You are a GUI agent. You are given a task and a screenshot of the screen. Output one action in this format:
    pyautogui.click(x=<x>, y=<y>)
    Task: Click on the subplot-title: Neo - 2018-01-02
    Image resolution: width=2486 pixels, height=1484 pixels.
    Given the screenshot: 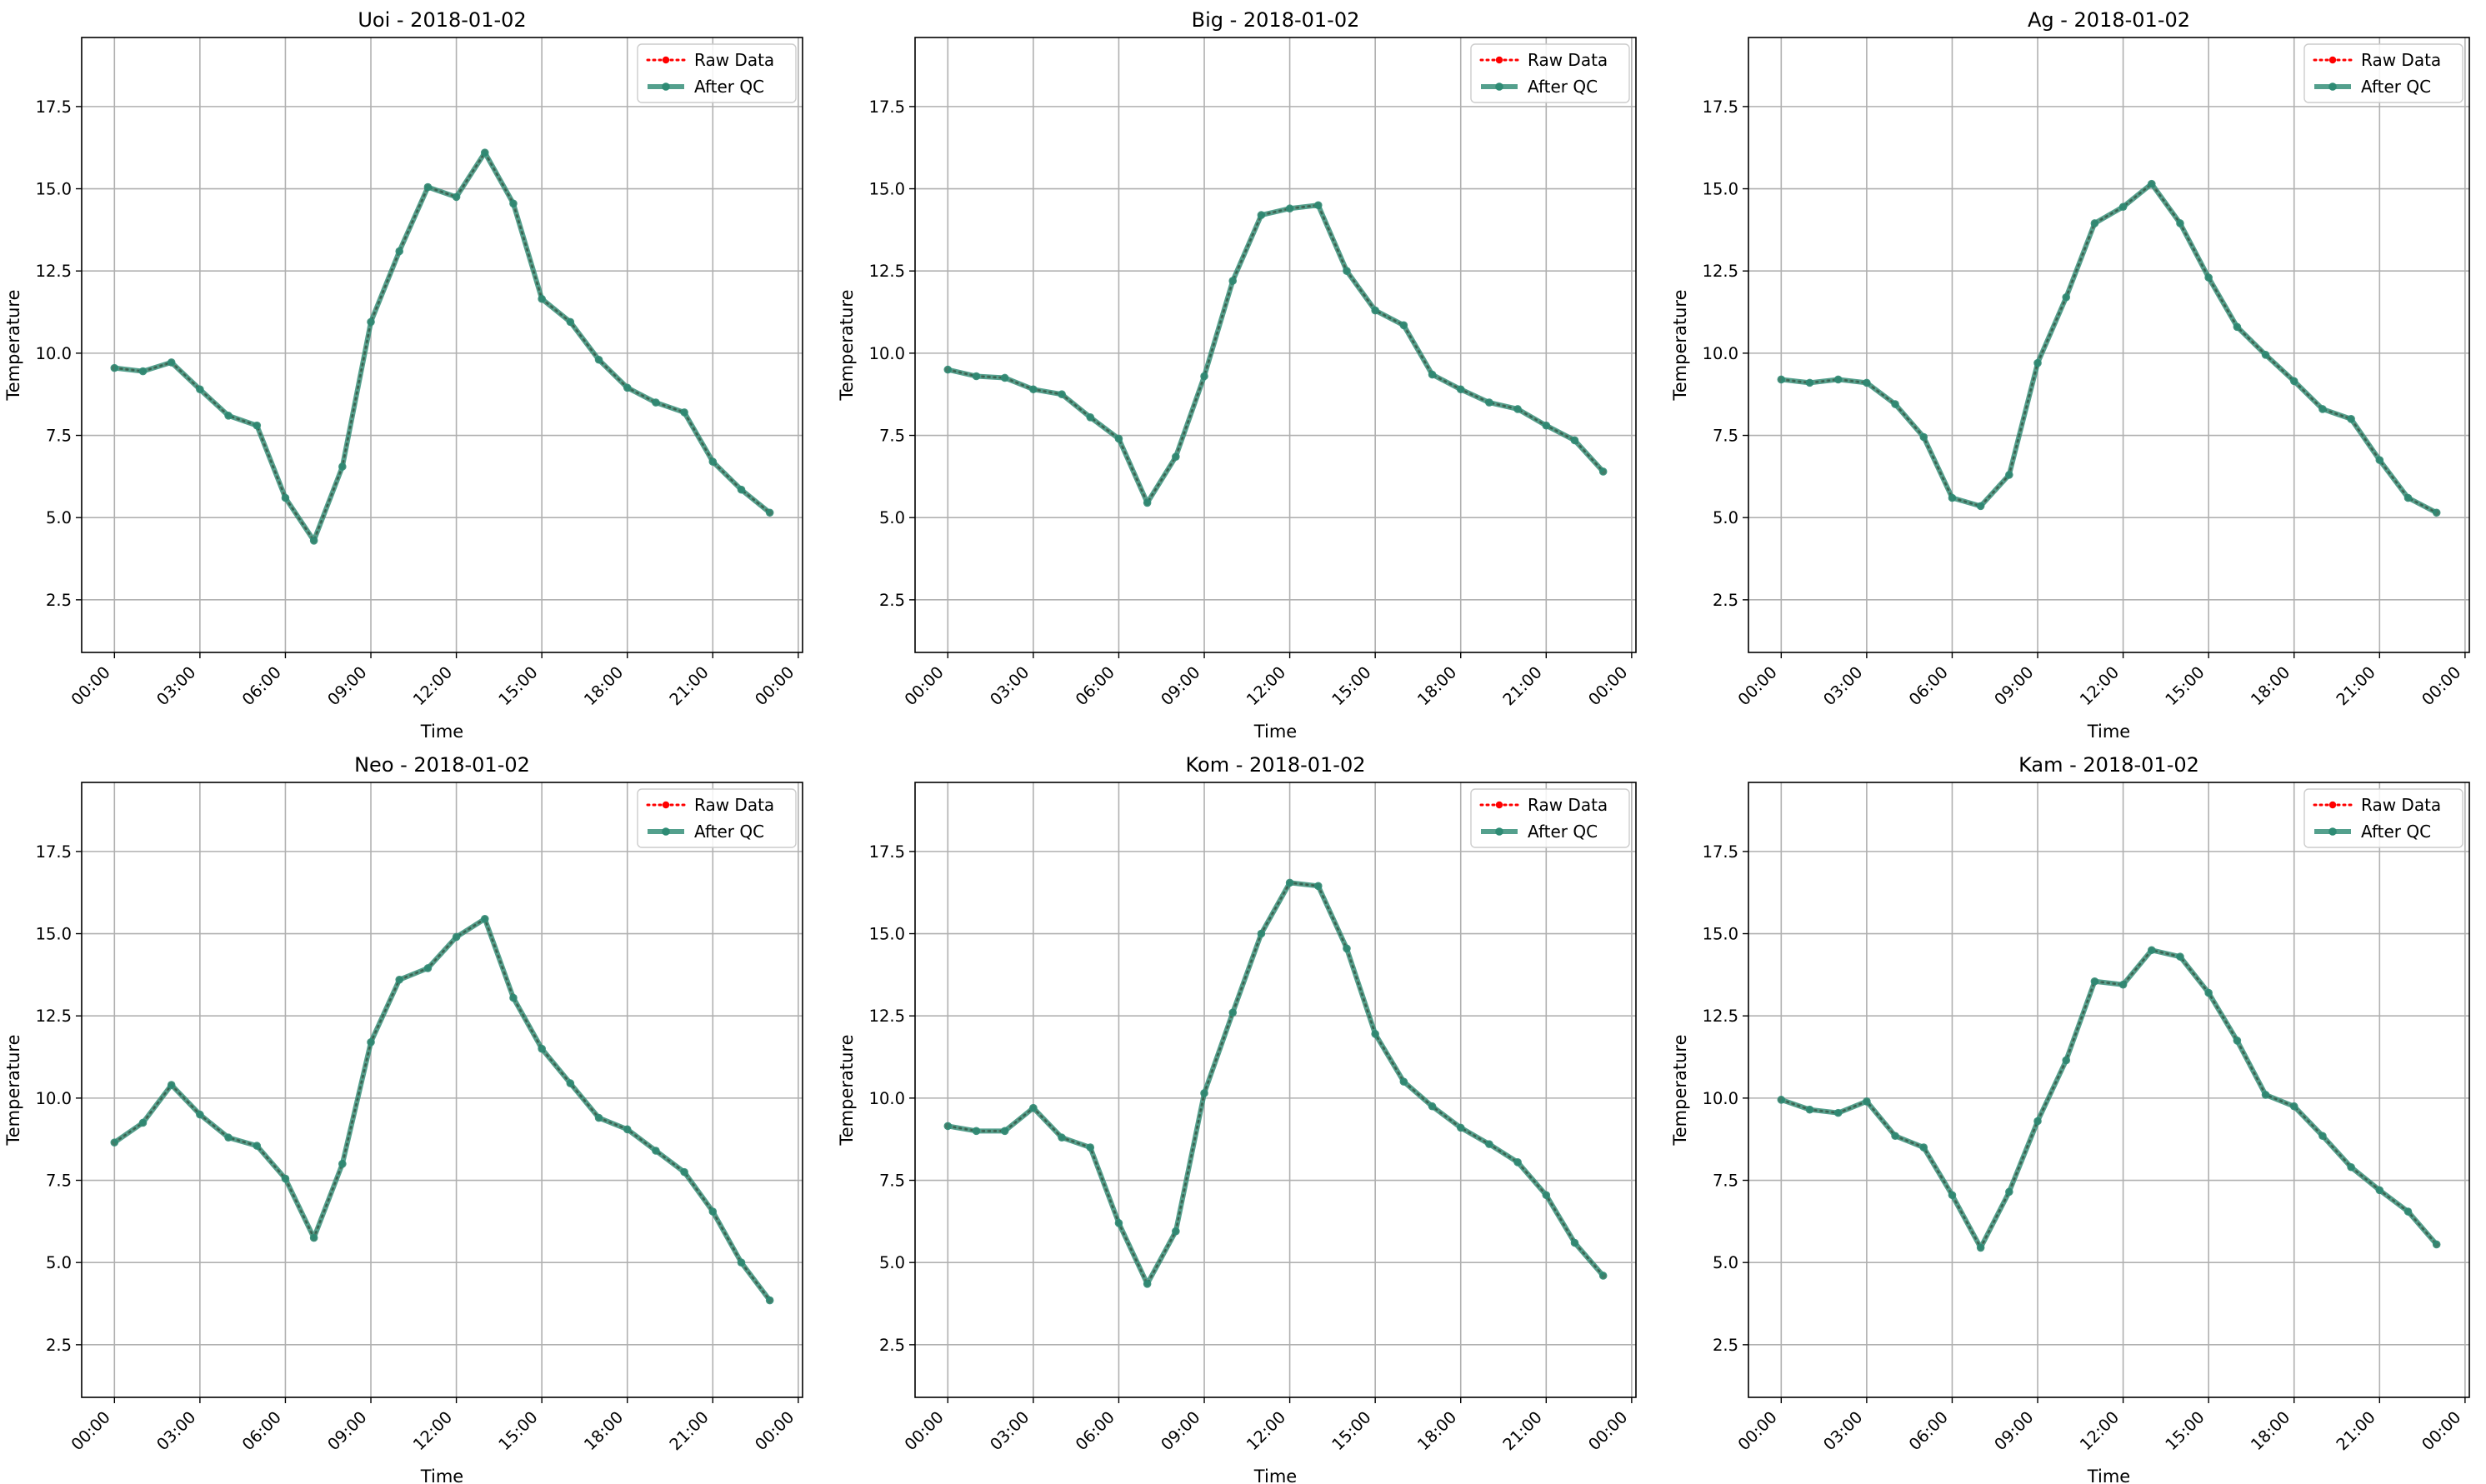 What is the action you would take?
    pyautogui.click(x=442, y=765)
    